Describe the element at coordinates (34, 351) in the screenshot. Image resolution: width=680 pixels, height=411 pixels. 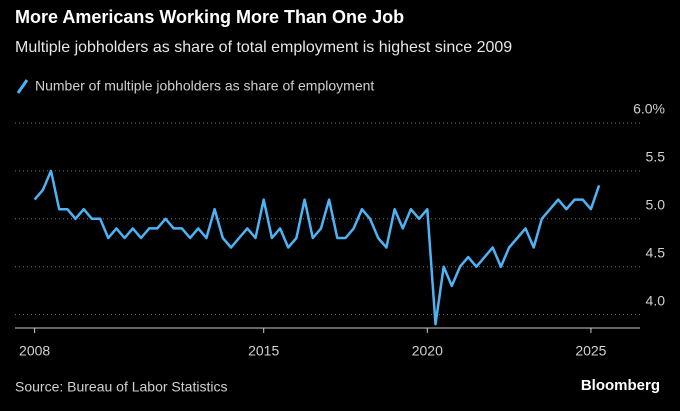
I see `x-tick-label: 2008` at that location.